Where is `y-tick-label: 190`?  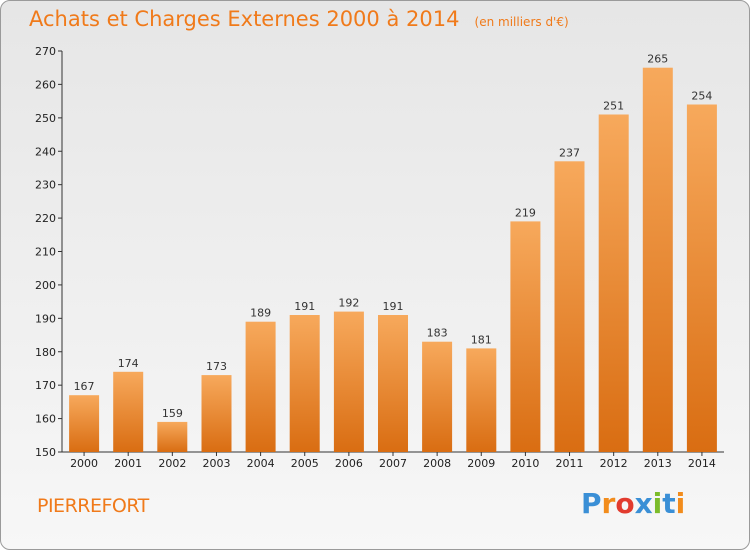 y-tick-label: 190 is located at coordinates (45, 318).